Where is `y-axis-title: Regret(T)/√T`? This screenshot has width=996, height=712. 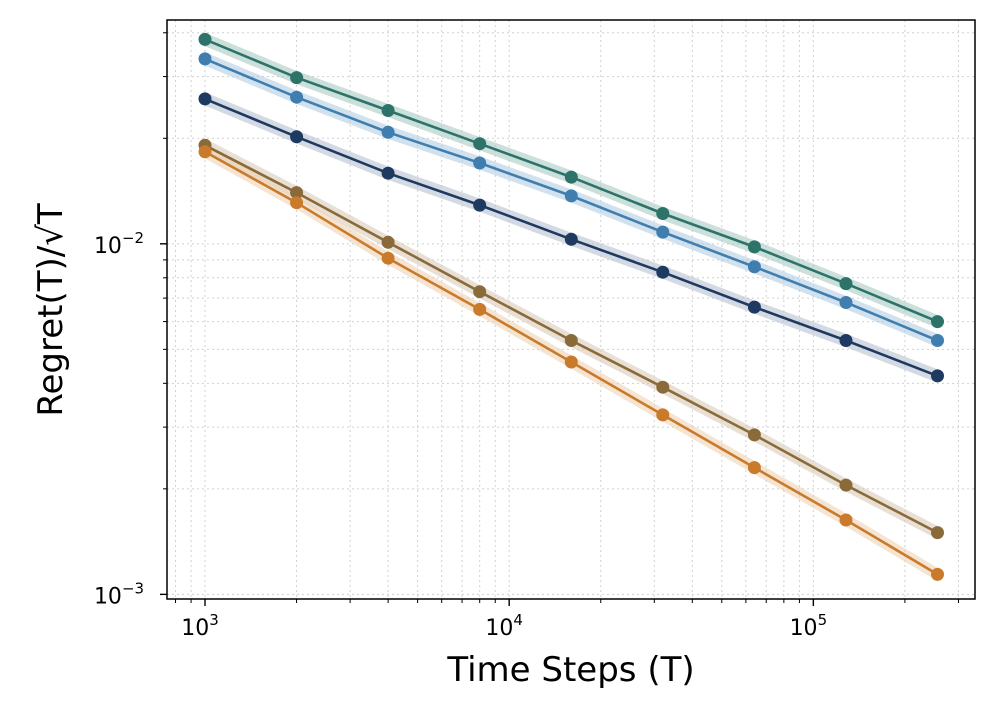
y-axis-title: Regret(T)/√T is located at coordinates (51, 309).